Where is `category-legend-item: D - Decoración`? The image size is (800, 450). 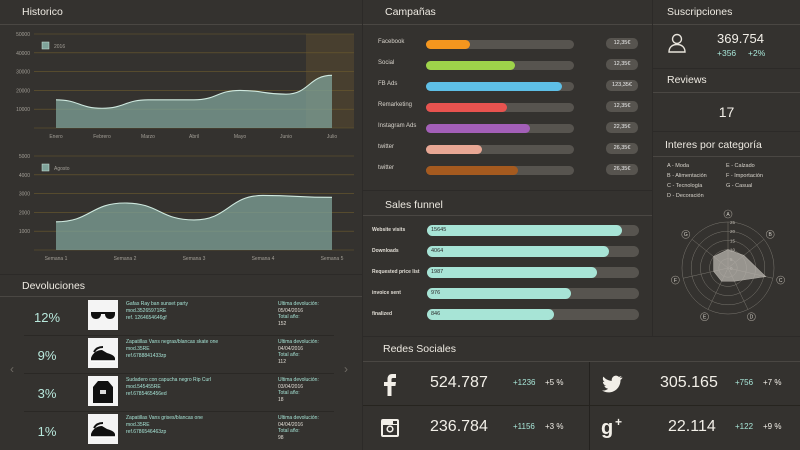
category-legend-item: D - Decoración is located at coordinates (685, 196).